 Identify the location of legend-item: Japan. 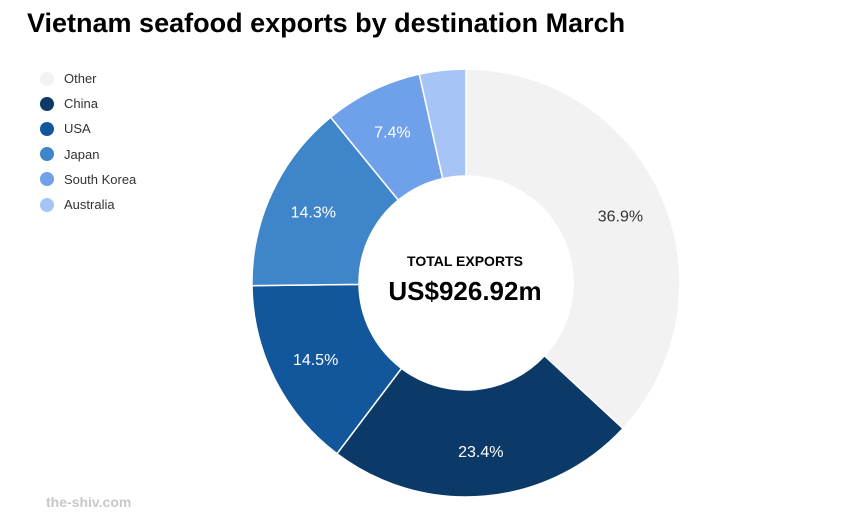
(88, 154).